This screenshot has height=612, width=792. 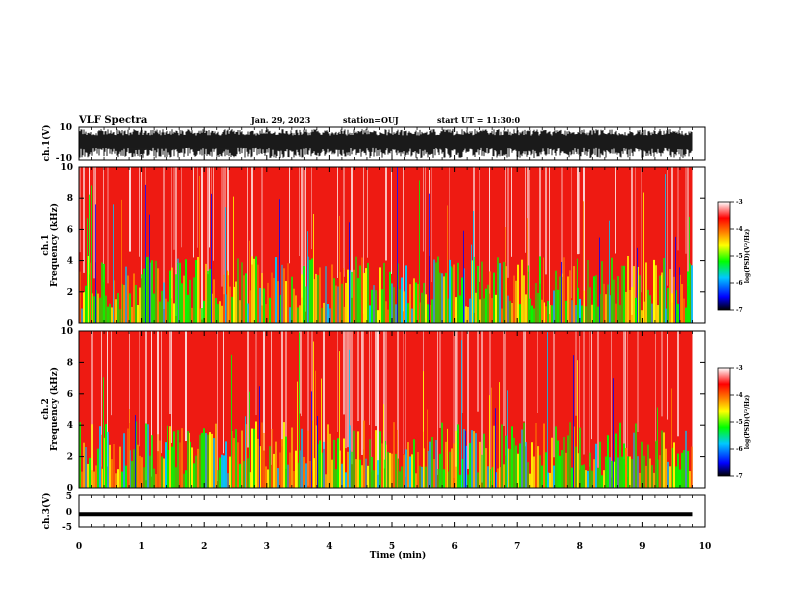 What do you see at coordinates (739, 310) in the screenshot?
I see `ch1-colorbar-tick-label: -7` at bounding box center [739, 310].